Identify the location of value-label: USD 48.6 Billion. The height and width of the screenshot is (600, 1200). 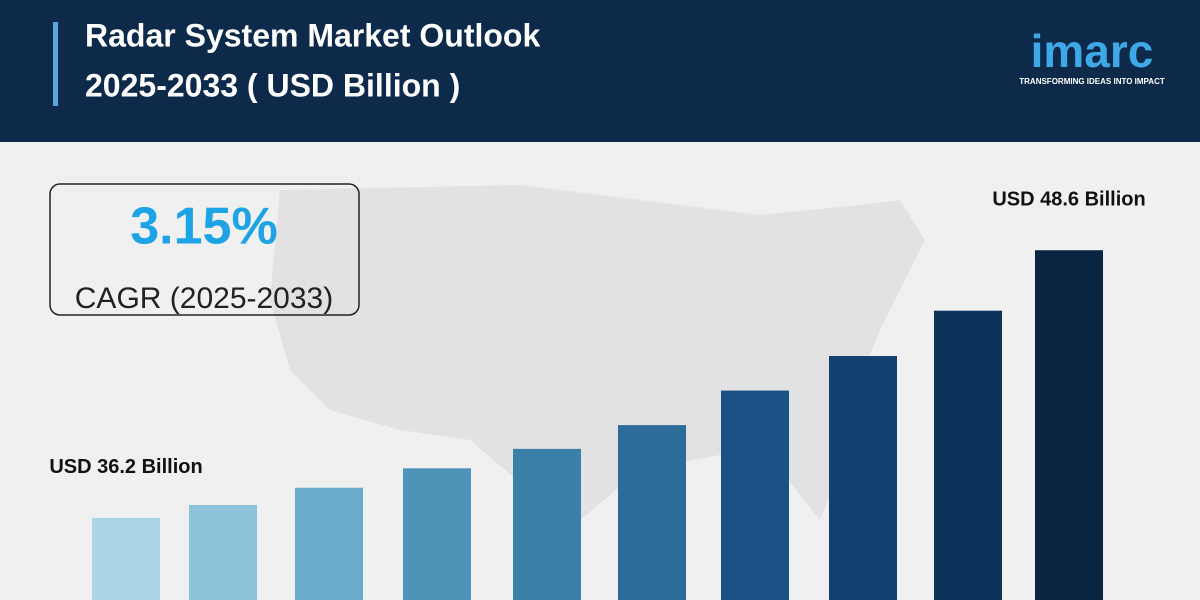
(1068, 200).